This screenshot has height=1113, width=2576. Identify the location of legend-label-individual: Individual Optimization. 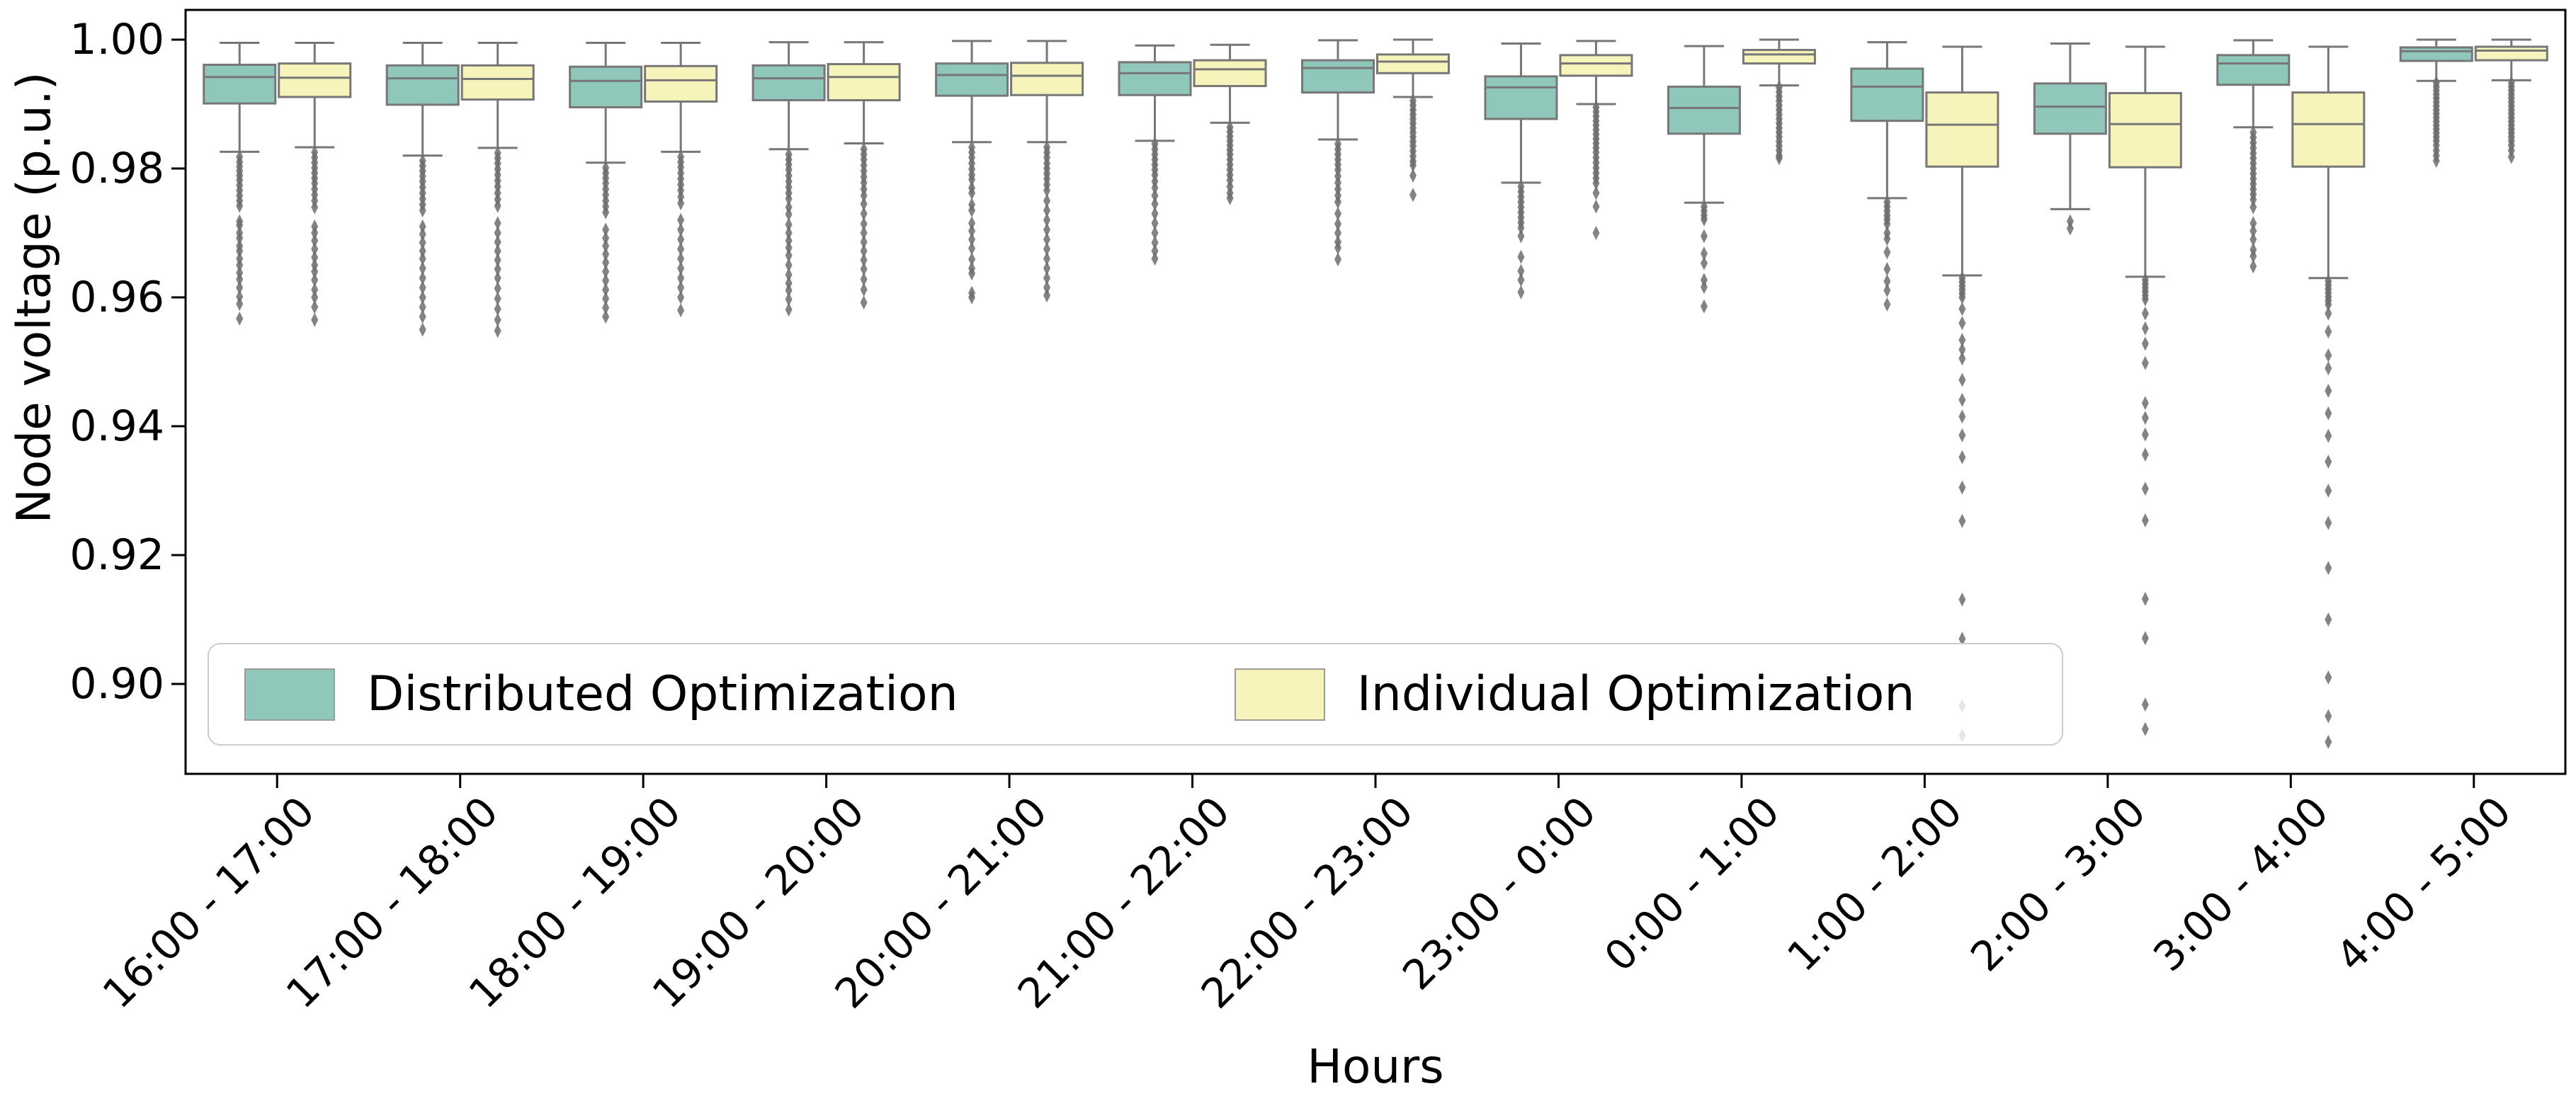
(1635, 694).